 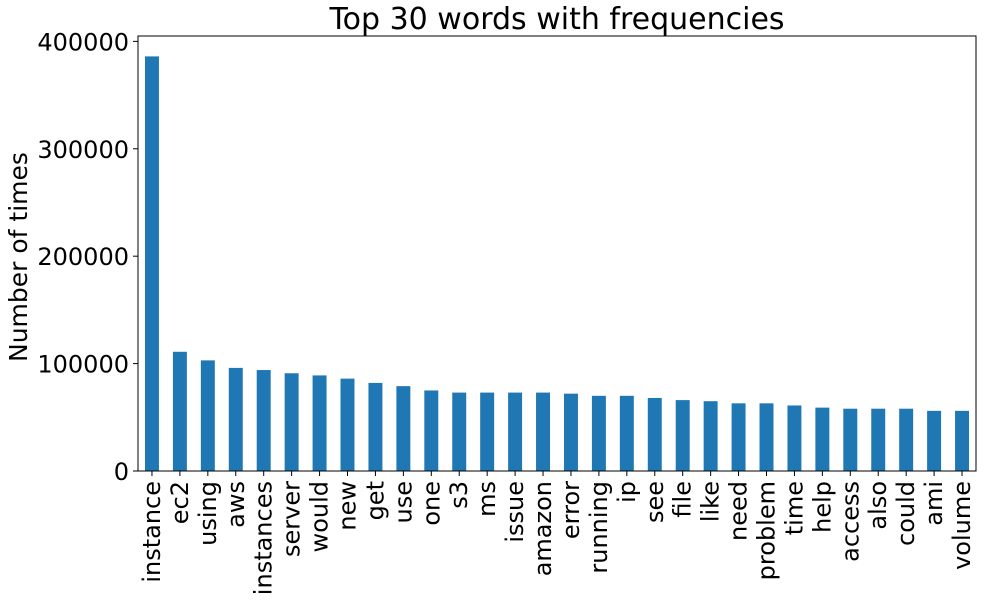 What do you see at coordinates (599, 527) in the screenshot?
I see `x-tick-label: running` at bounding box center [599, 527].